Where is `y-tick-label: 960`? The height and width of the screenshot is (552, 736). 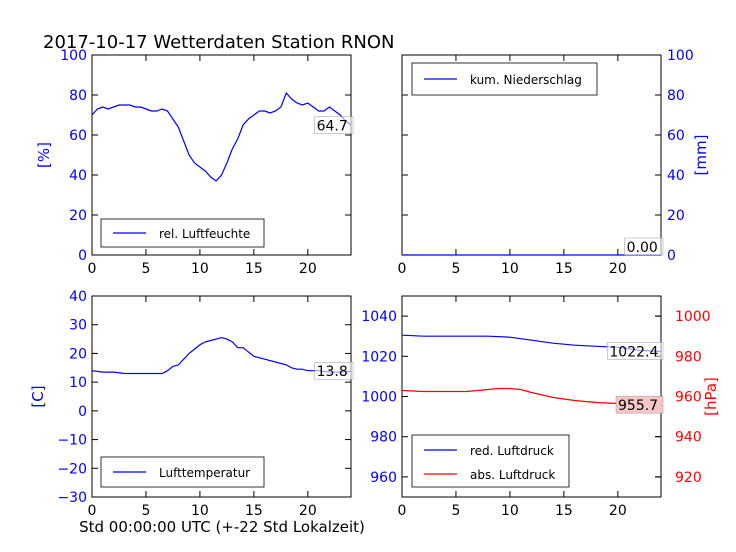 y-tick-label: 960 is located at coordinates (383, 478).